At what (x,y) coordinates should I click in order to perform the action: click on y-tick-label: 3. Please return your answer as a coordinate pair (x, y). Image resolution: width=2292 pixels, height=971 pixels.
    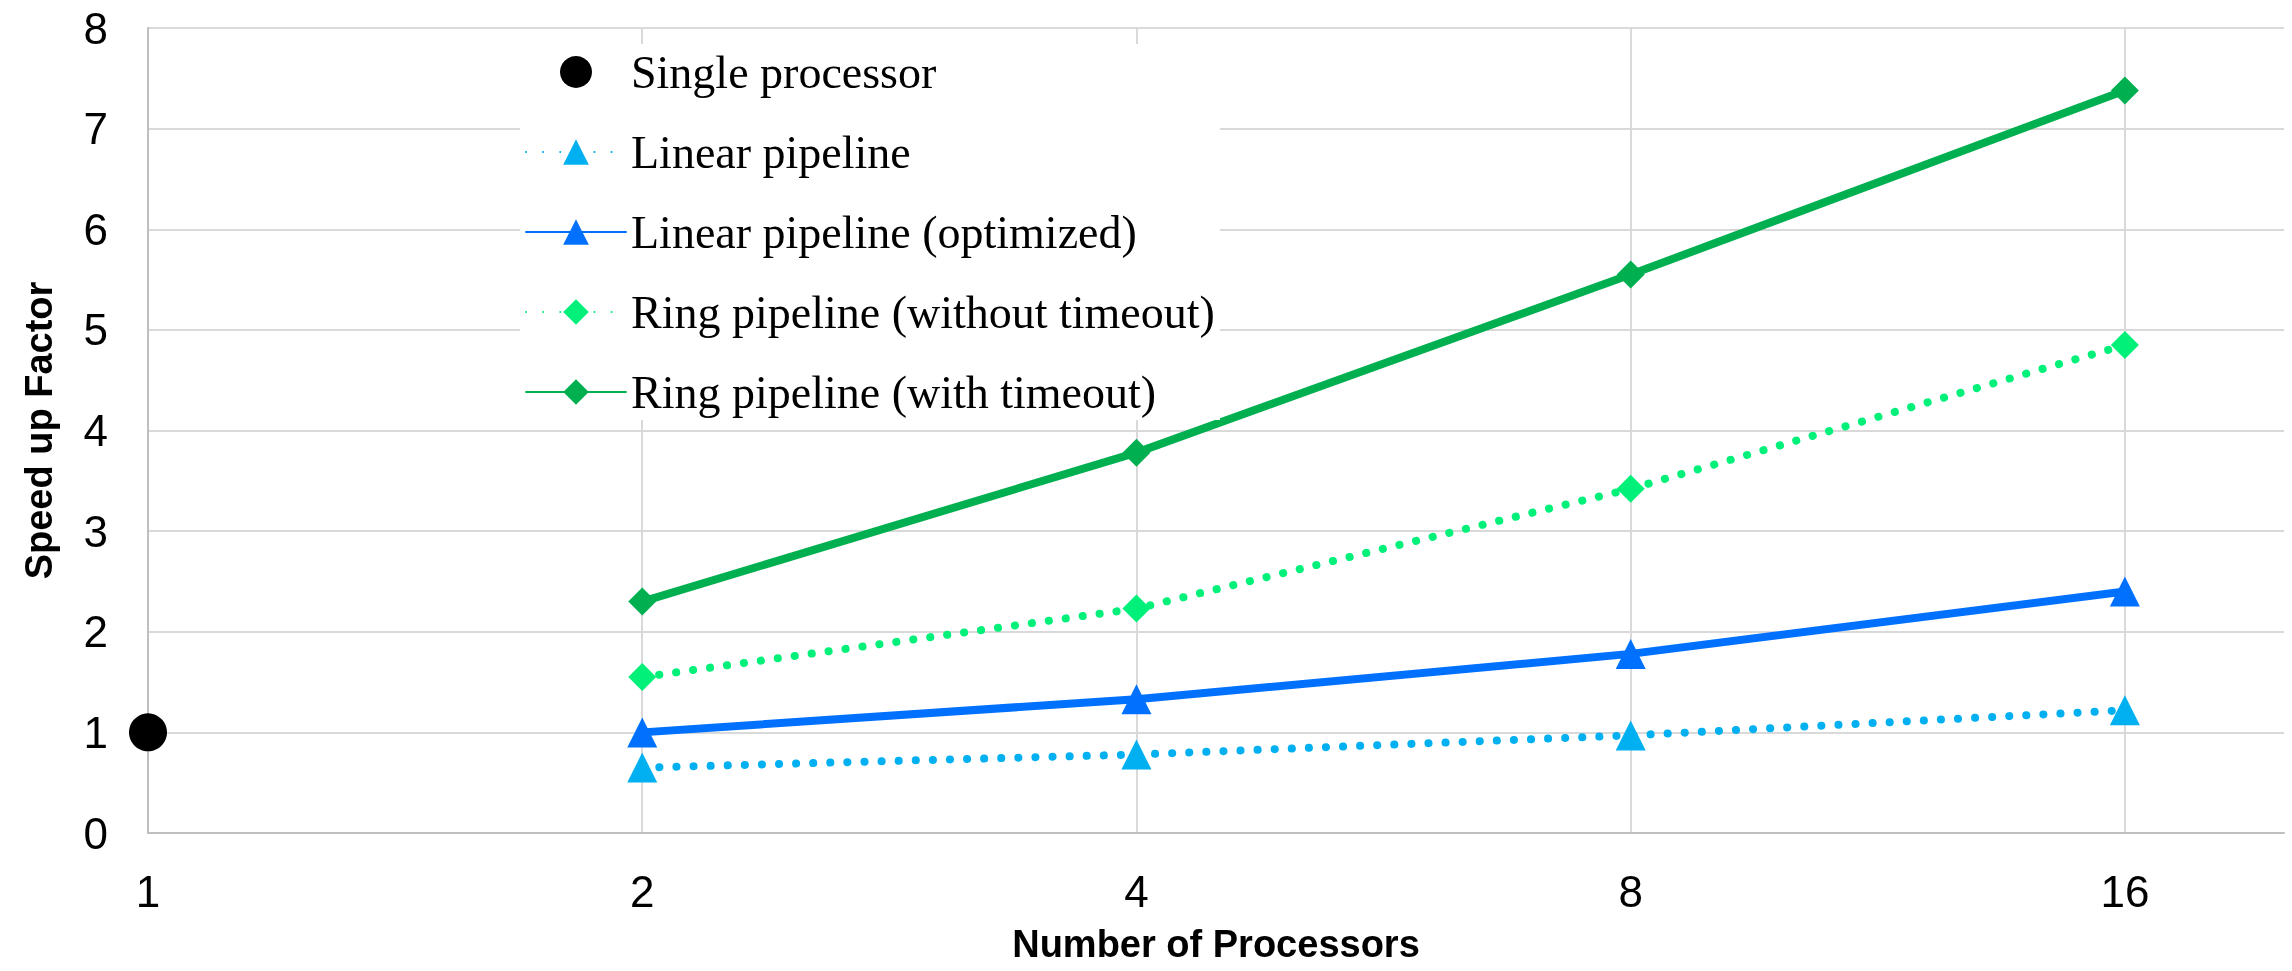
    Looking at the image, I should click on (95, 531).